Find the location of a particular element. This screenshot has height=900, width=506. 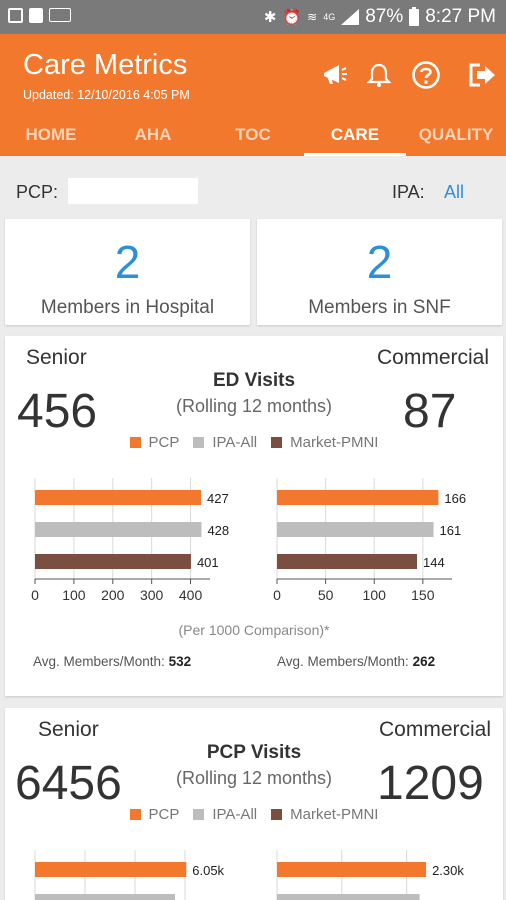

senior-pcp-chart: 6.05k is located at coordinates (129, 875).